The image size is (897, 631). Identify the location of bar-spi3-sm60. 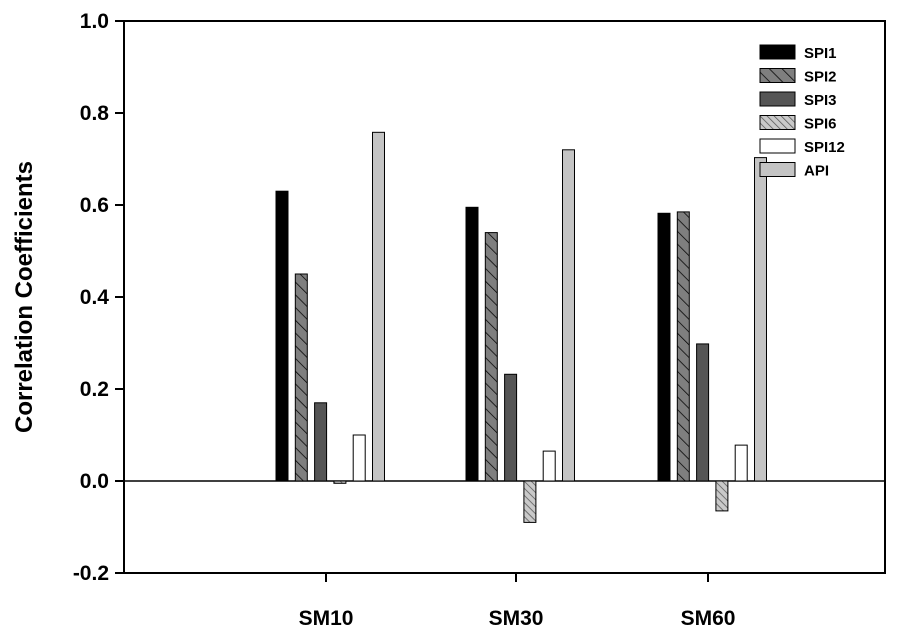
(703, 412).